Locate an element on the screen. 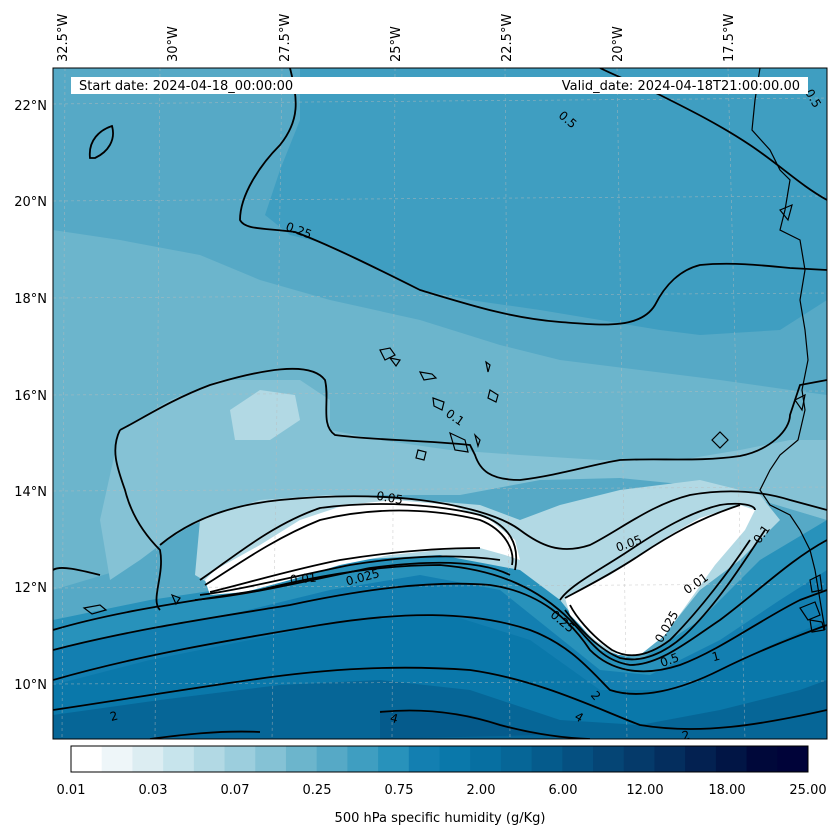 This screenshot has height=836, width=837. colorbar-frame is located at coordinates (439, 759).